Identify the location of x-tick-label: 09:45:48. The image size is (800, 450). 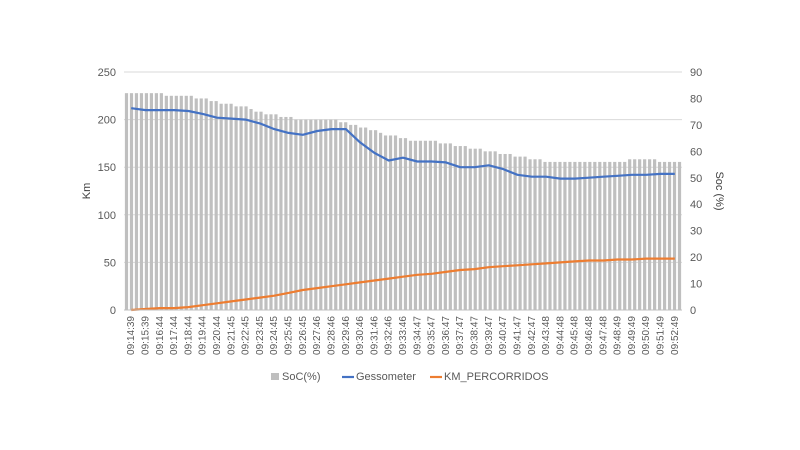
(575, 335).